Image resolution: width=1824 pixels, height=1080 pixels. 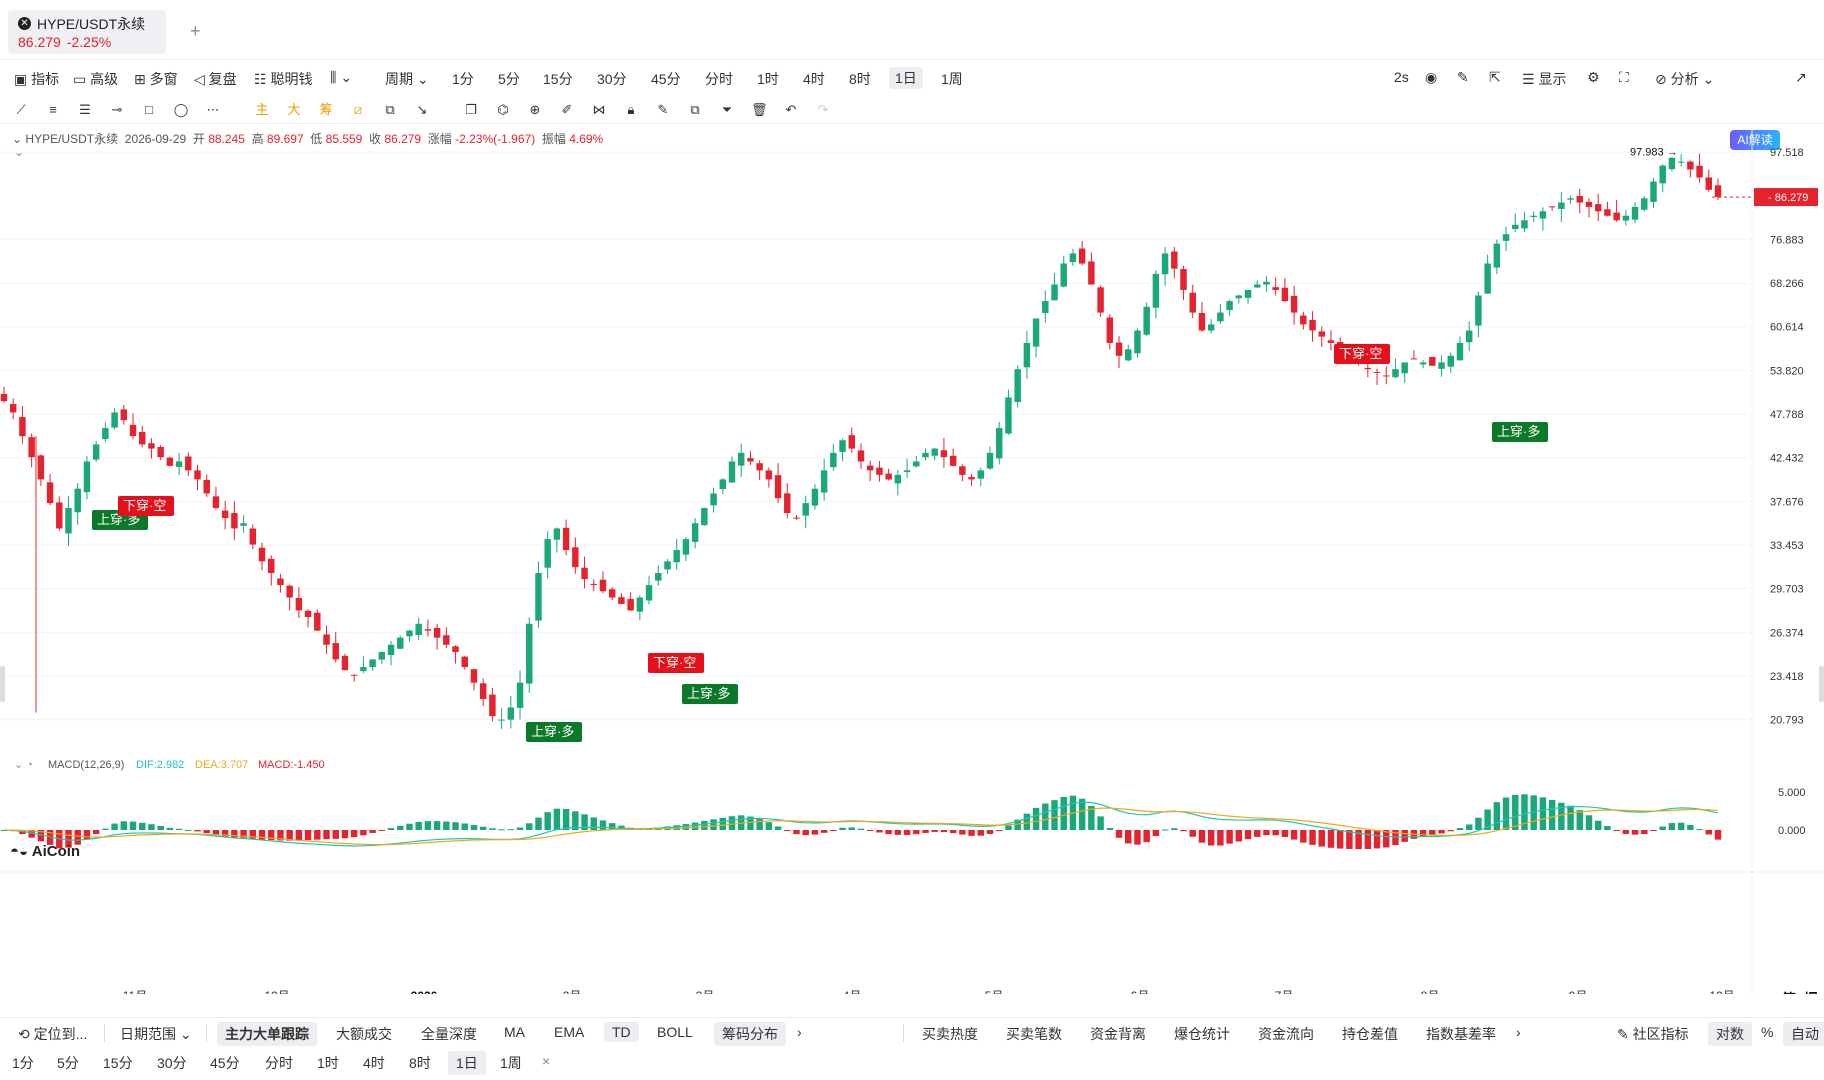 What do you see at coordinates (695, 109) in the screenshot?
I see `link-icon: ⧉` at bounding box center [695, 109].